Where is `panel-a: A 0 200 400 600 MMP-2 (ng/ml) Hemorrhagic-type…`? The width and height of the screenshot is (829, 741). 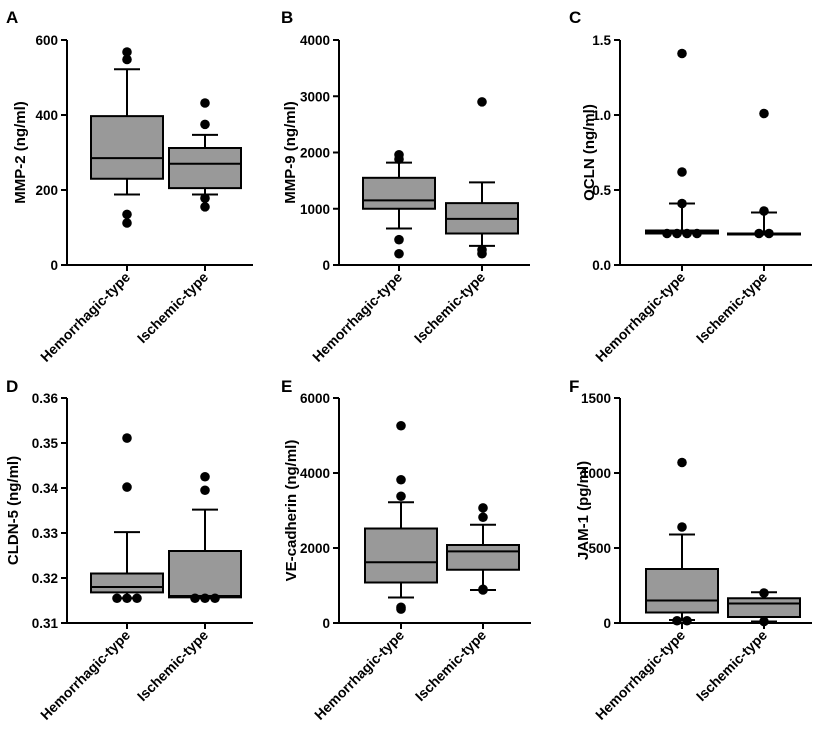 panel-a: A 0 200 400 600 MMP-2 (ng/ml) Hemorrhagic-type… is located at coordinates (129, 186).